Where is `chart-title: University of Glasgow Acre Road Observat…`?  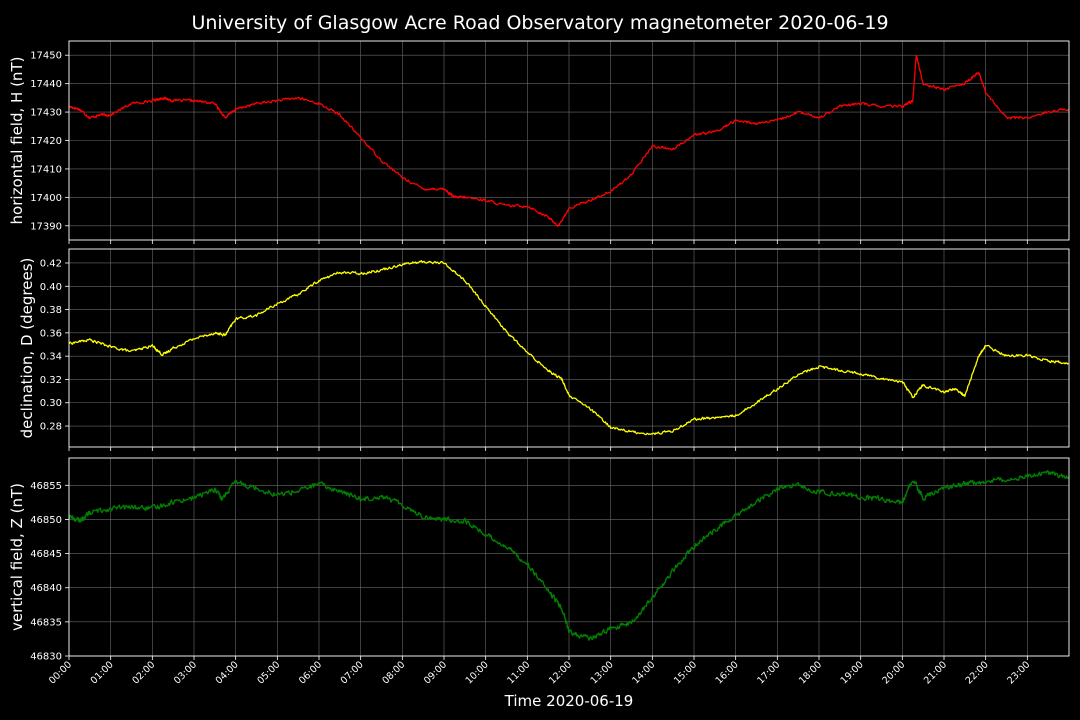 chart-title: University of Glasgow Acre Road Observat… is located at coordinates (539, 23).